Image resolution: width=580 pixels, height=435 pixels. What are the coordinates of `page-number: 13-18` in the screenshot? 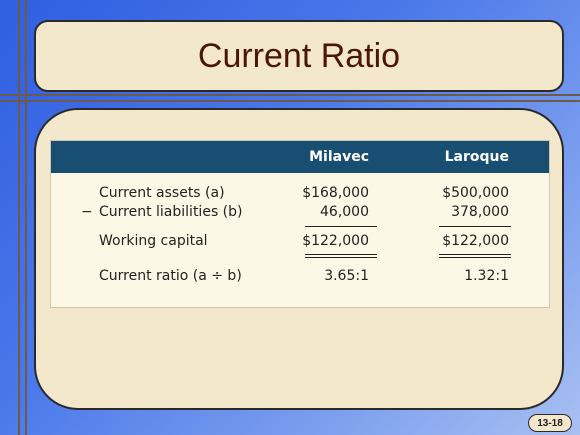 It's located at (550, 423).